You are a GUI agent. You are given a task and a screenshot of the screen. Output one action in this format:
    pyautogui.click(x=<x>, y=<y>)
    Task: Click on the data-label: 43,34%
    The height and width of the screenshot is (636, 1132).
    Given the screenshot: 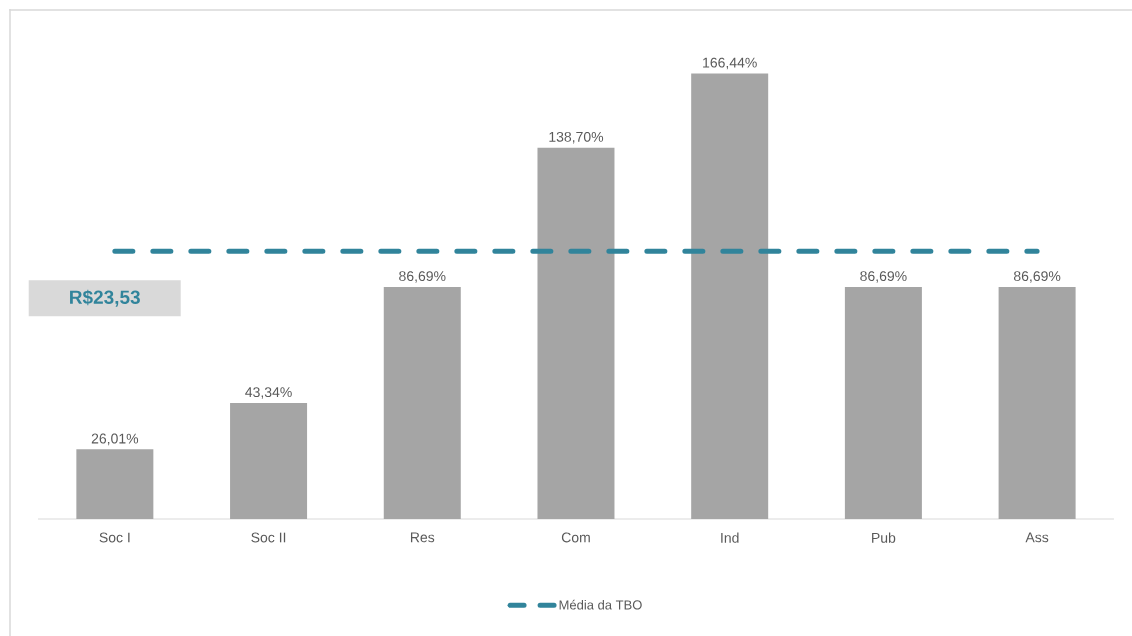 What is the action you would take?
    pyautogui.click(x=268, y=393)
    